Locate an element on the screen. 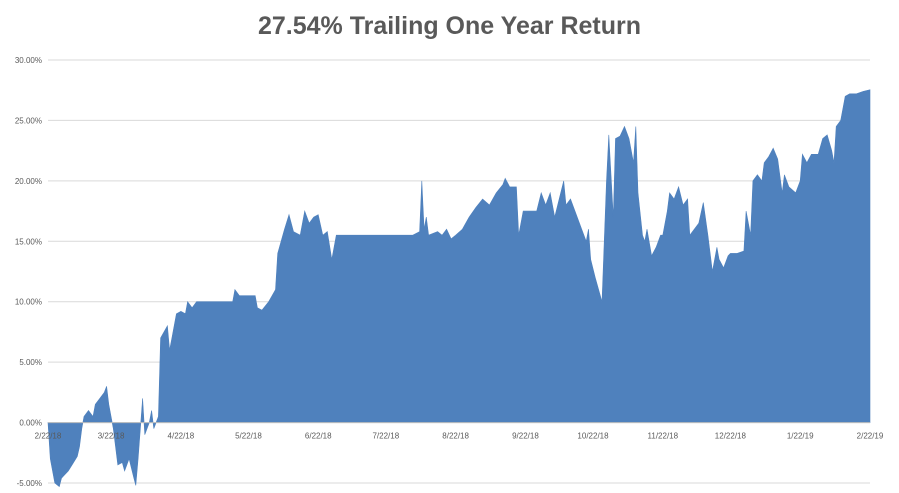 This screenshot has height=493, width=899. x-tick-label: 9/22/18 is located at coordinates (525, 436).